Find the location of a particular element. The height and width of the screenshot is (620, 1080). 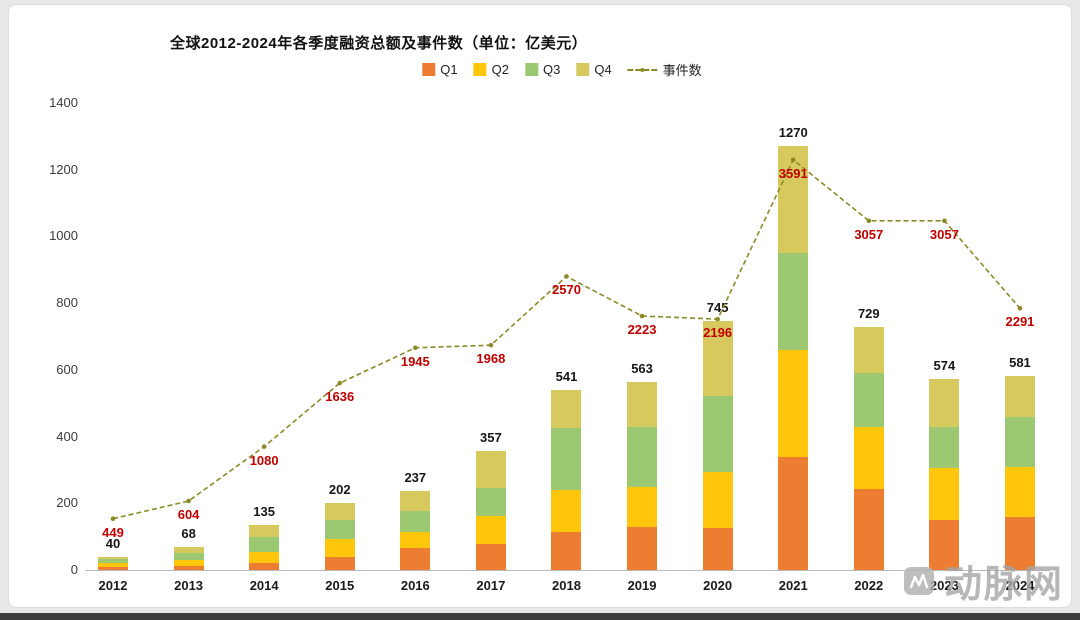

x-axis-label: 2019 is located at coordinates (642, 585).